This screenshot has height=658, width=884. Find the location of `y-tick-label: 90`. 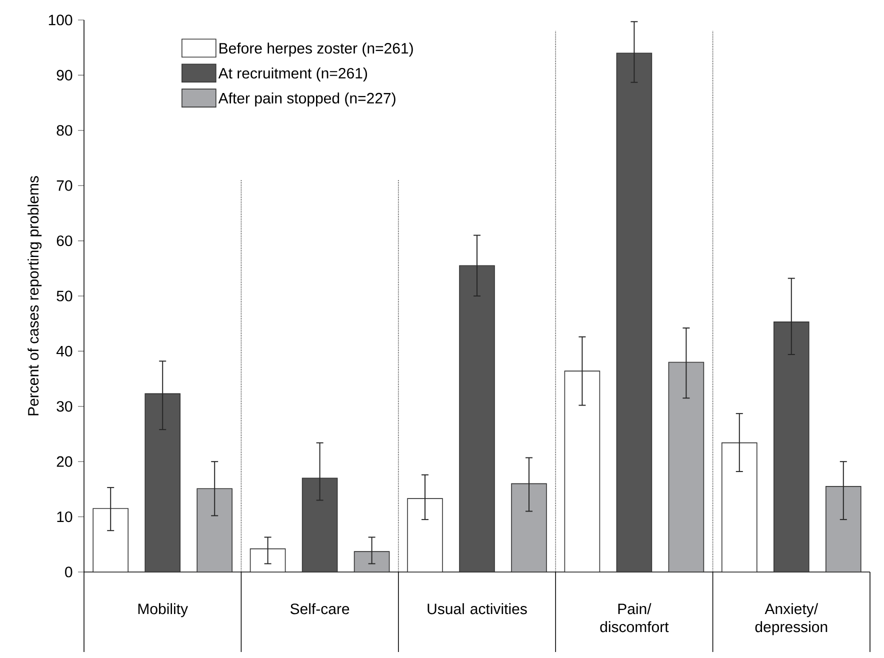

y-tick-label: 90 is located at coordinates (64, 75).